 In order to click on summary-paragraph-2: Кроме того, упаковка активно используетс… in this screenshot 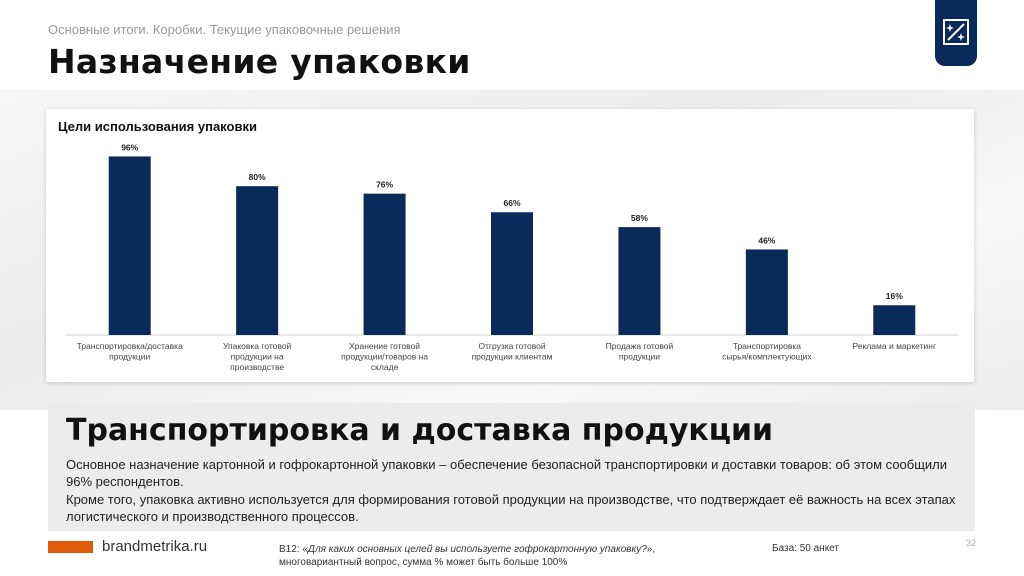, I will do `click(511, 508)`.